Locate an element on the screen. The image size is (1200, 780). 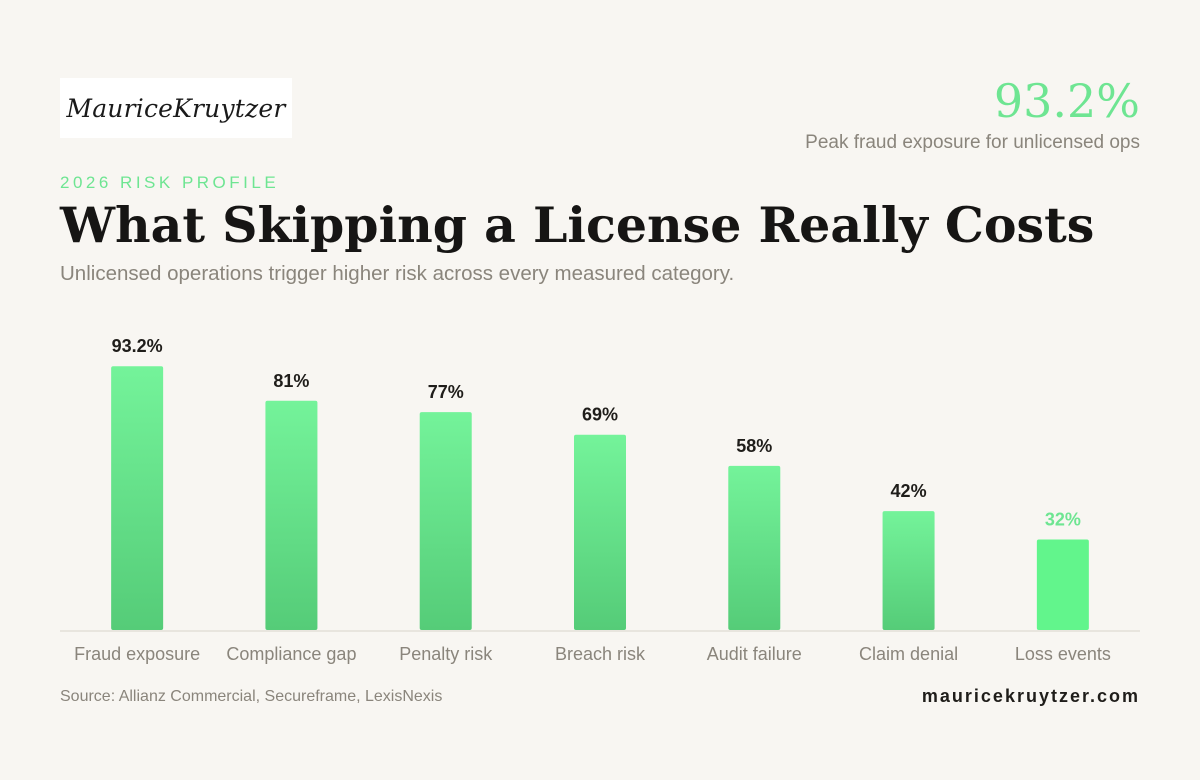
category-label: Penalty risk is located at coordinates (446, 654).